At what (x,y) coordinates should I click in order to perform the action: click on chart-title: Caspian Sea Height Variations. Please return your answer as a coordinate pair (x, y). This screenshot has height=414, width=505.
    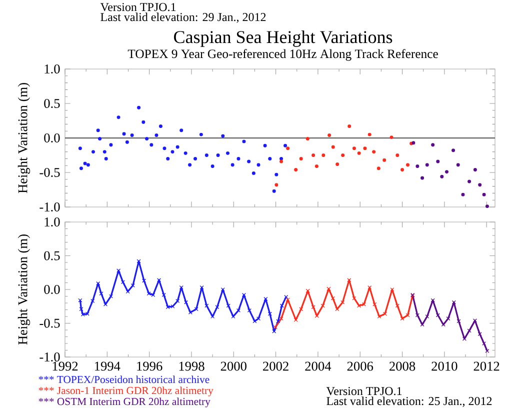
    Looking at the image, I should click on (283, 38).